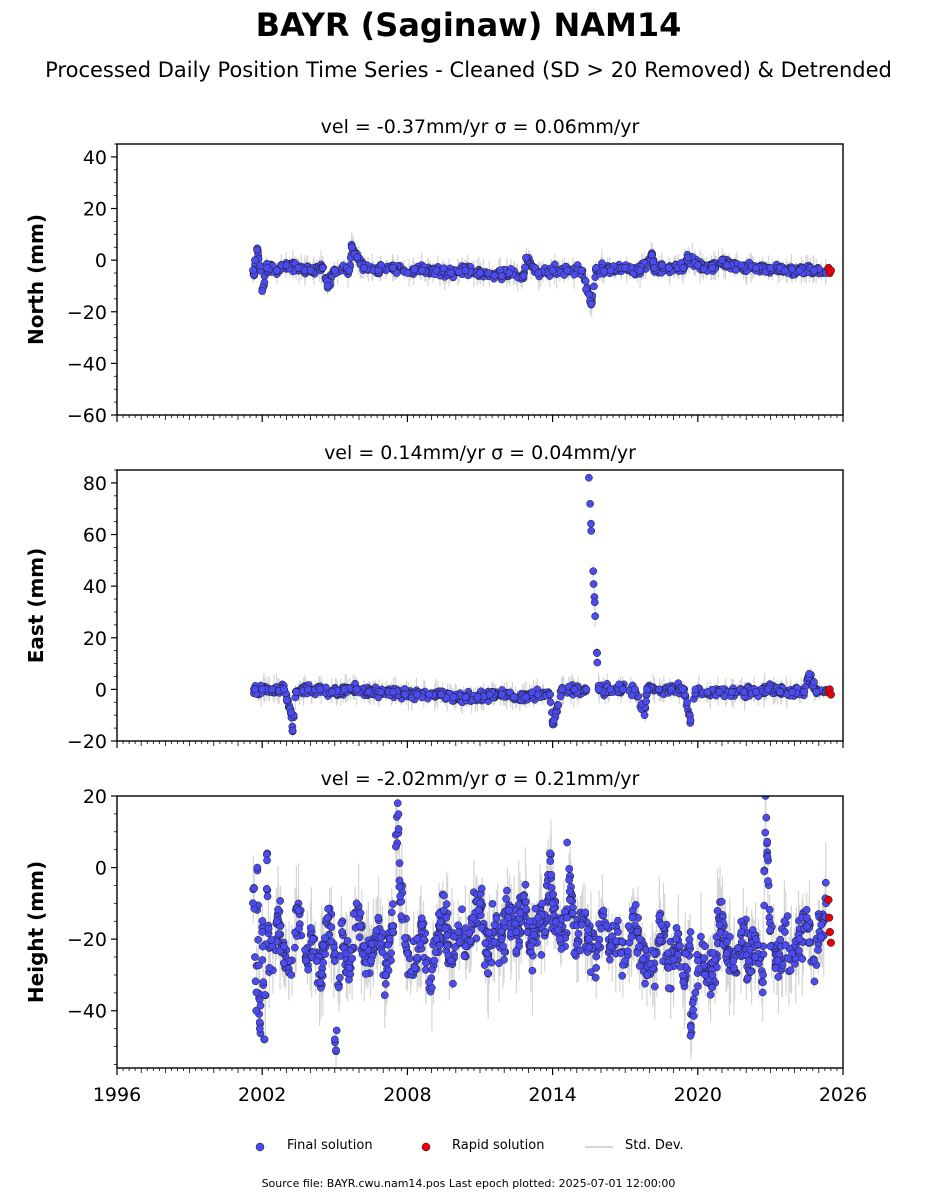 The height and width of the screenshot is (1200, 937). Describe the element at coordinates (540, 650) in the screenshot. I see `stddev-bars` at that location.